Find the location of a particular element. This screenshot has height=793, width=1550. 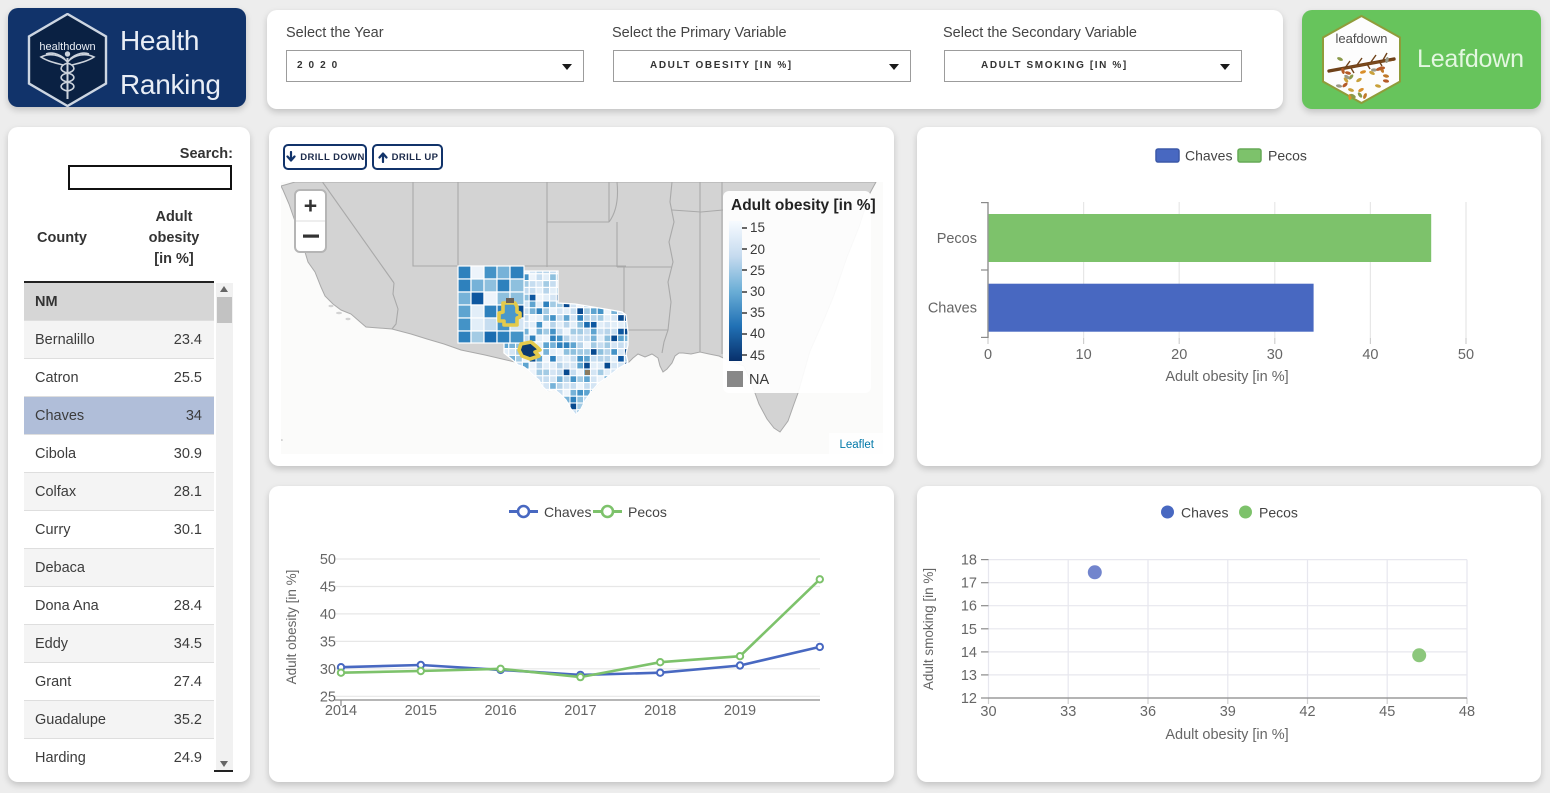

svg-text: 39 is located at coordinates (1228, 712).